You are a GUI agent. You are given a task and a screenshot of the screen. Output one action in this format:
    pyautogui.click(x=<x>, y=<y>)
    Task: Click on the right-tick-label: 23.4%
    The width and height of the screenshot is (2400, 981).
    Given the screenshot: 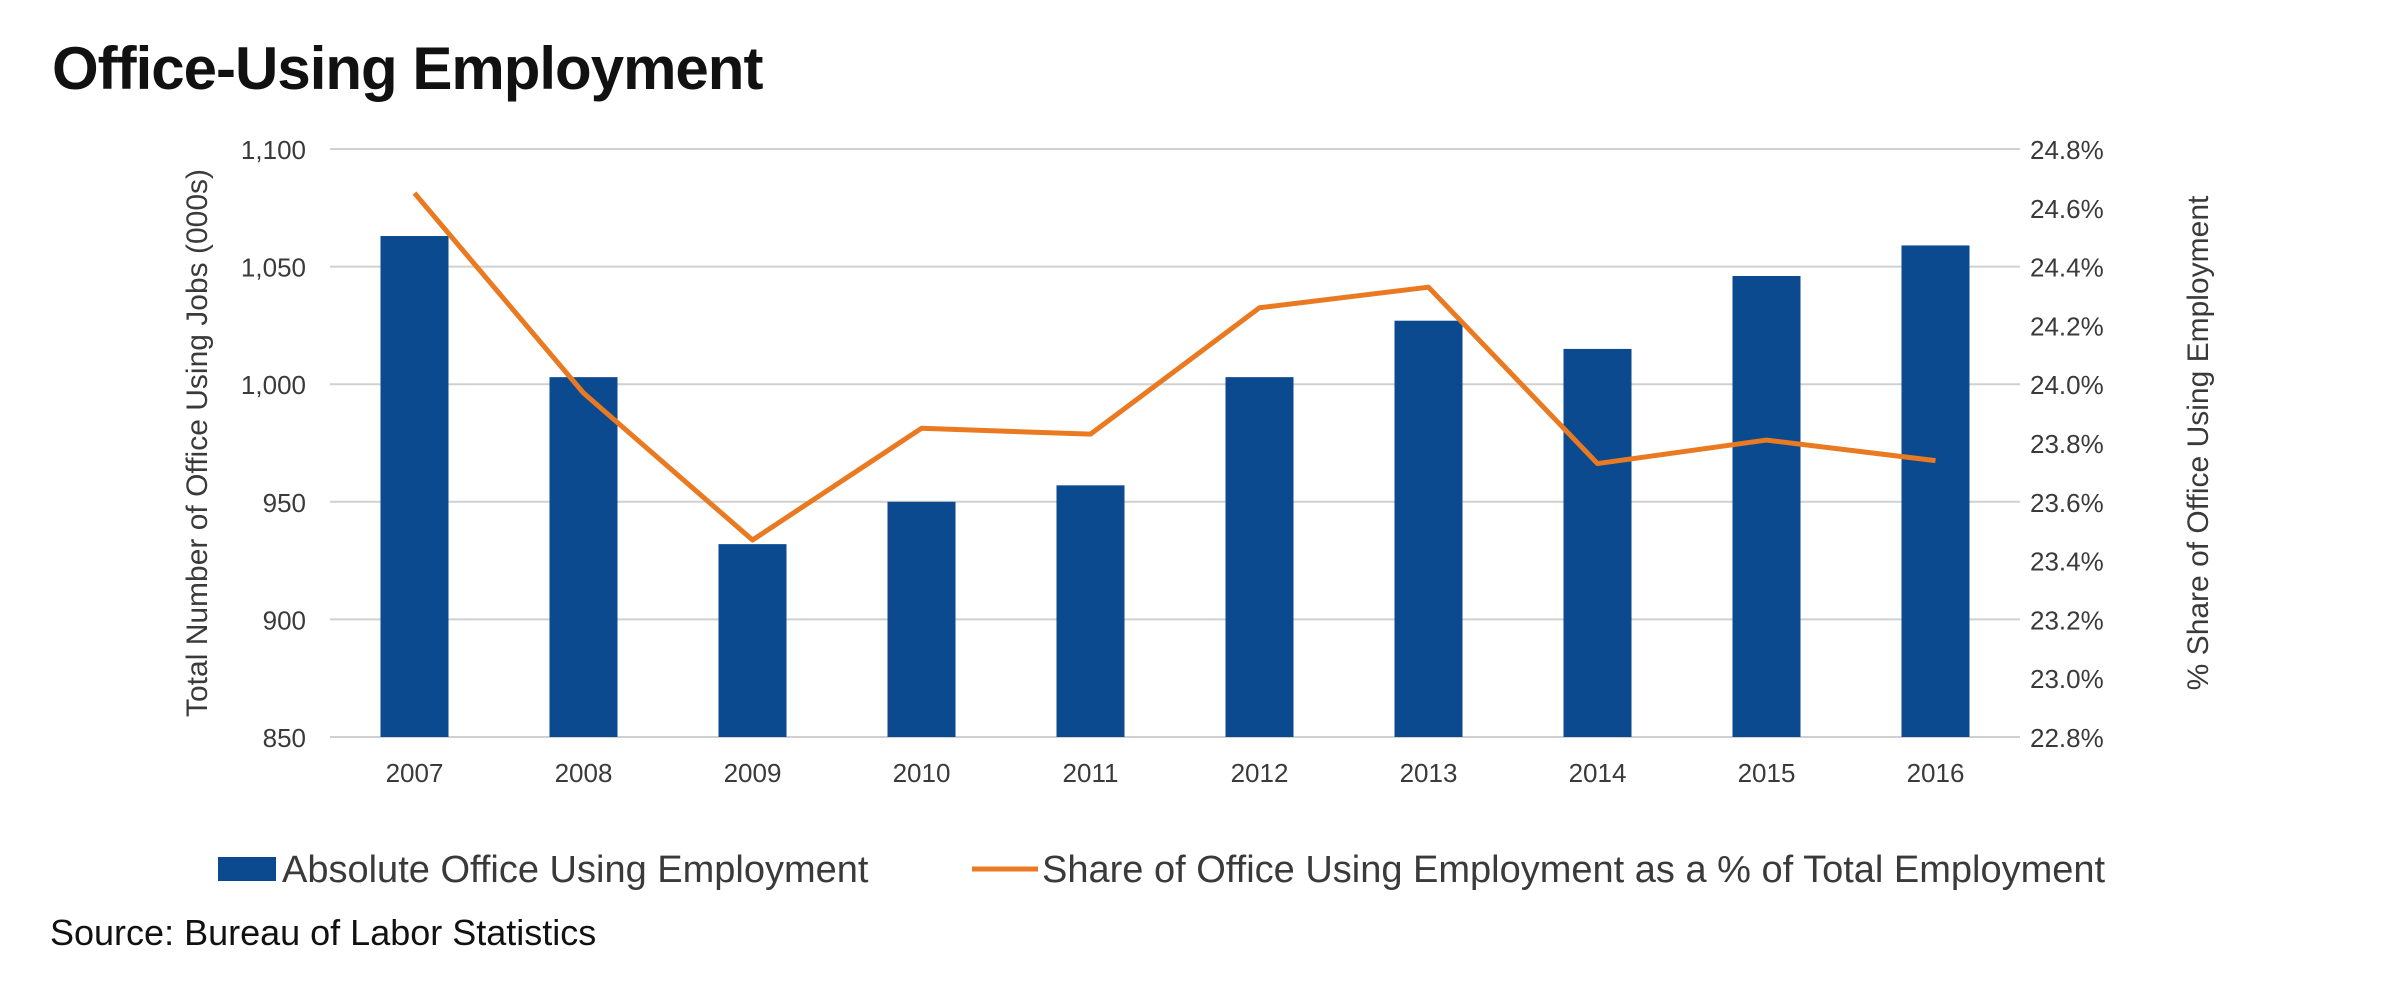 What is the action you would take?
    pyautogui.click(x=2067, y=562)
    